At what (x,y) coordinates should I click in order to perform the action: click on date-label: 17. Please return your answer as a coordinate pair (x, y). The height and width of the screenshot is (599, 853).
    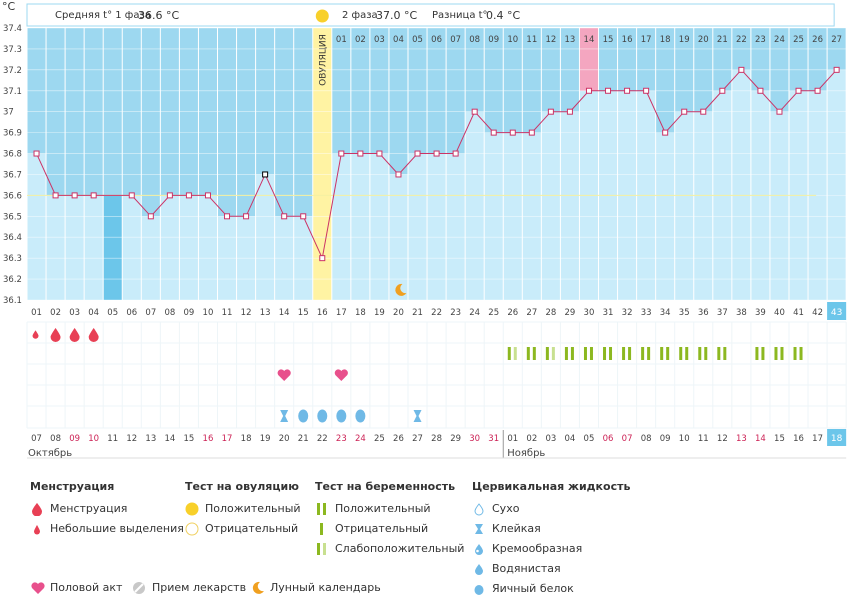
    Looking at the image, I should click on (227, 439).